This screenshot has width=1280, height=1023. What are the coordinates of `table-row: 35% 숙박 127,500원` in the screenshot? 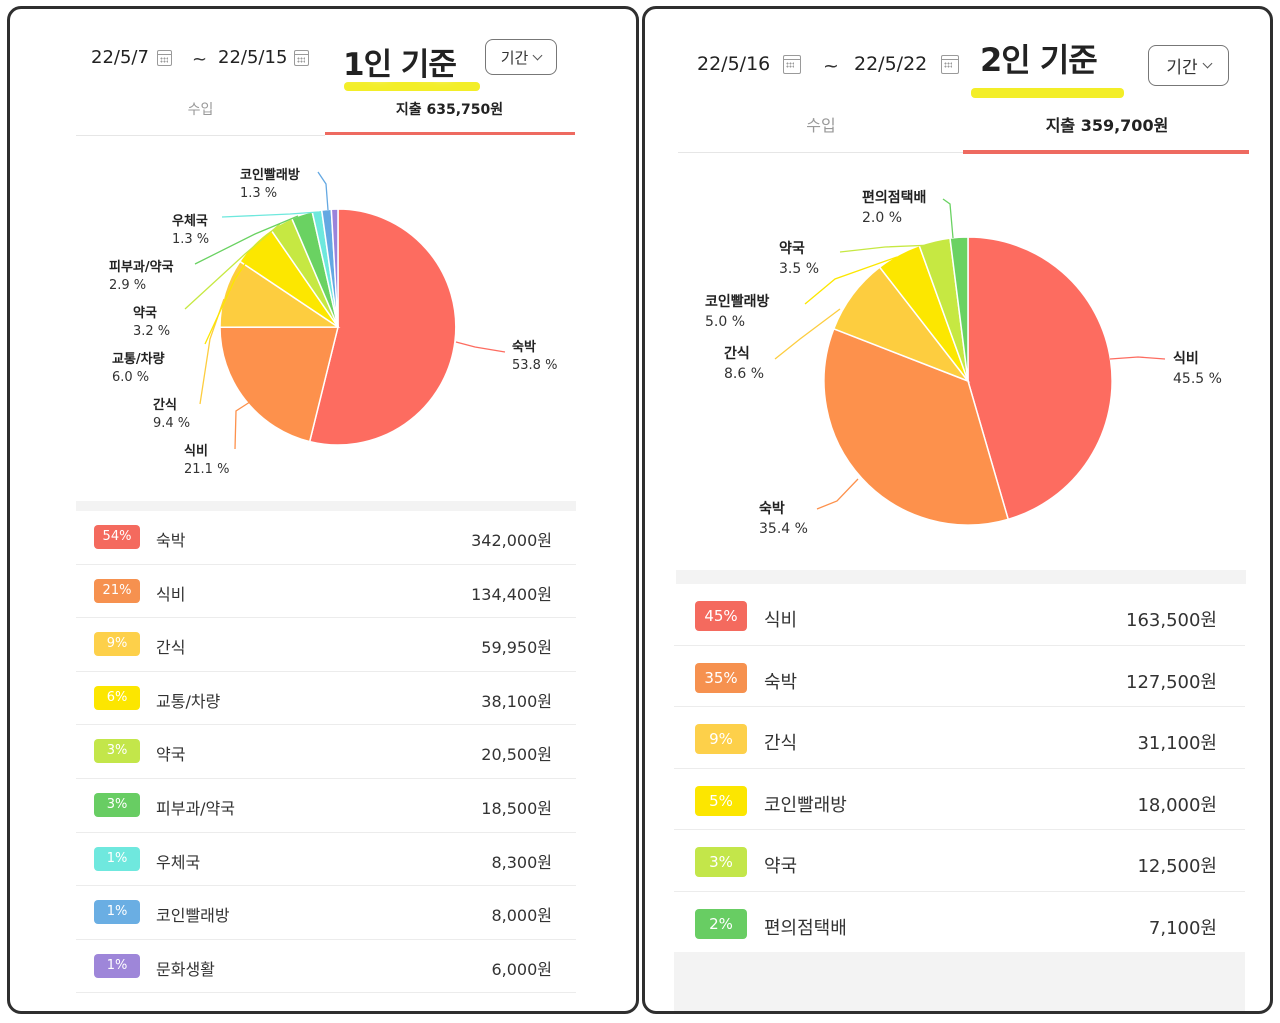 It's located at (959, 676).